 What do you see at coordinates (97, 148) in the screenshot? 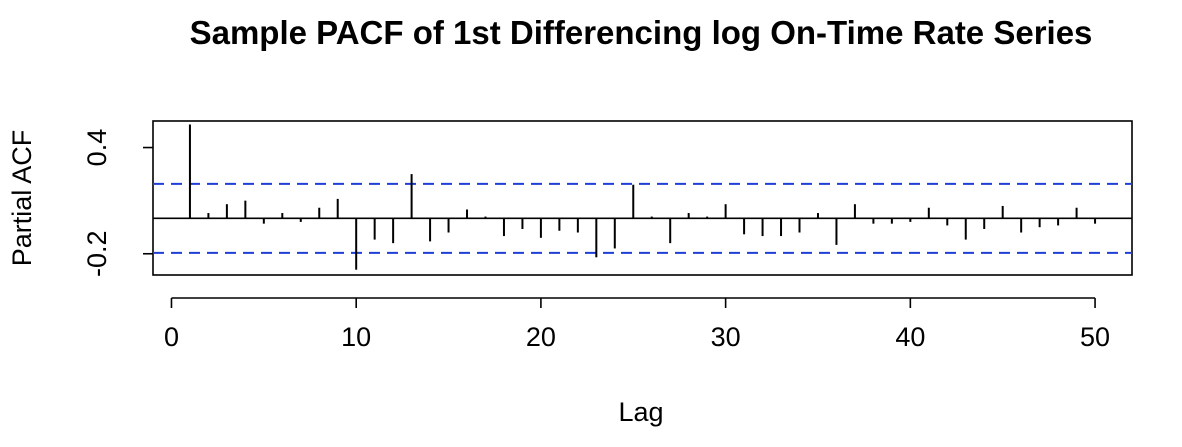
I see `y-tick-label-1: 0.4` at bounding box center [97, 148].